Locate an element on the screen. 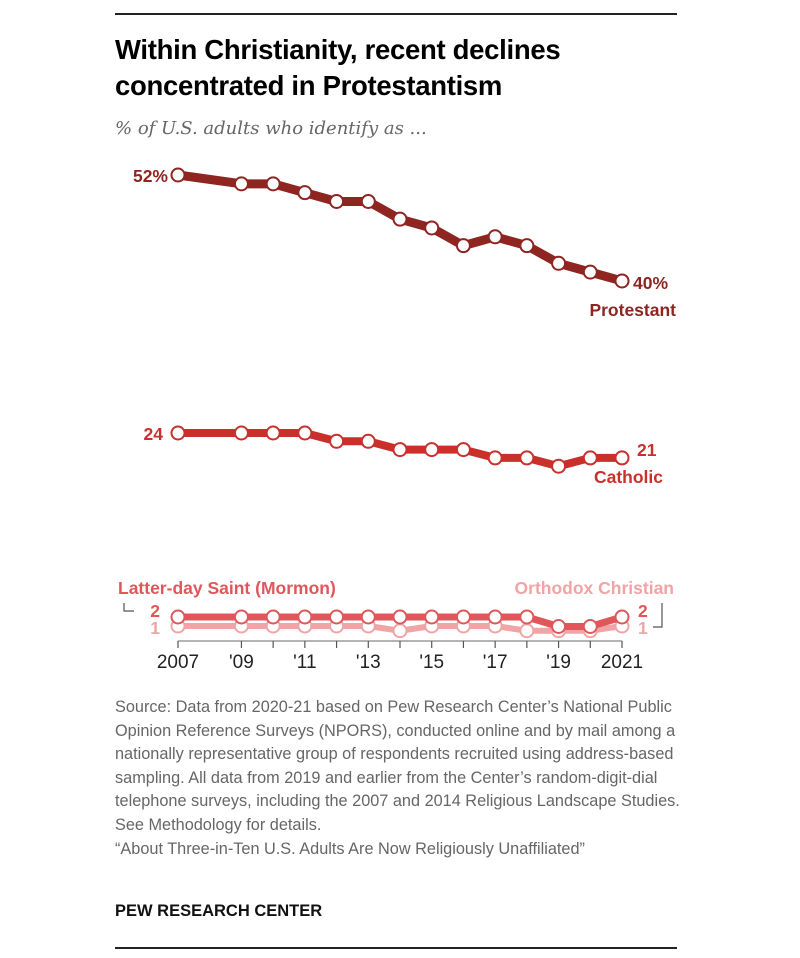 The height and width of the screenshot is (958, 800). protestant-start-label: 52% is located at coordinates (150, 176).